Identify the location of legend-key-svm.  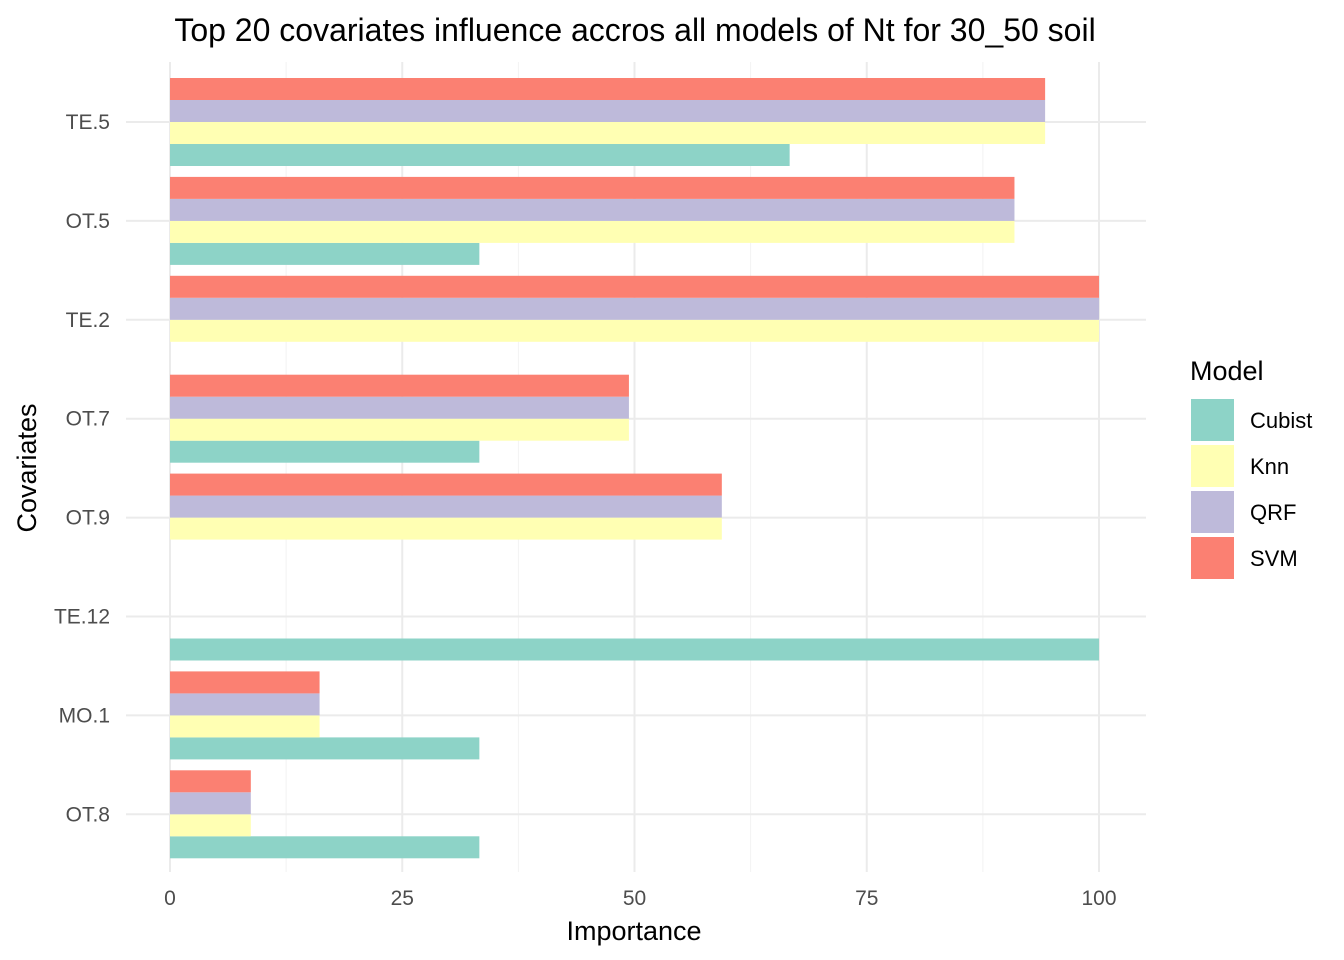
(1212, 558).